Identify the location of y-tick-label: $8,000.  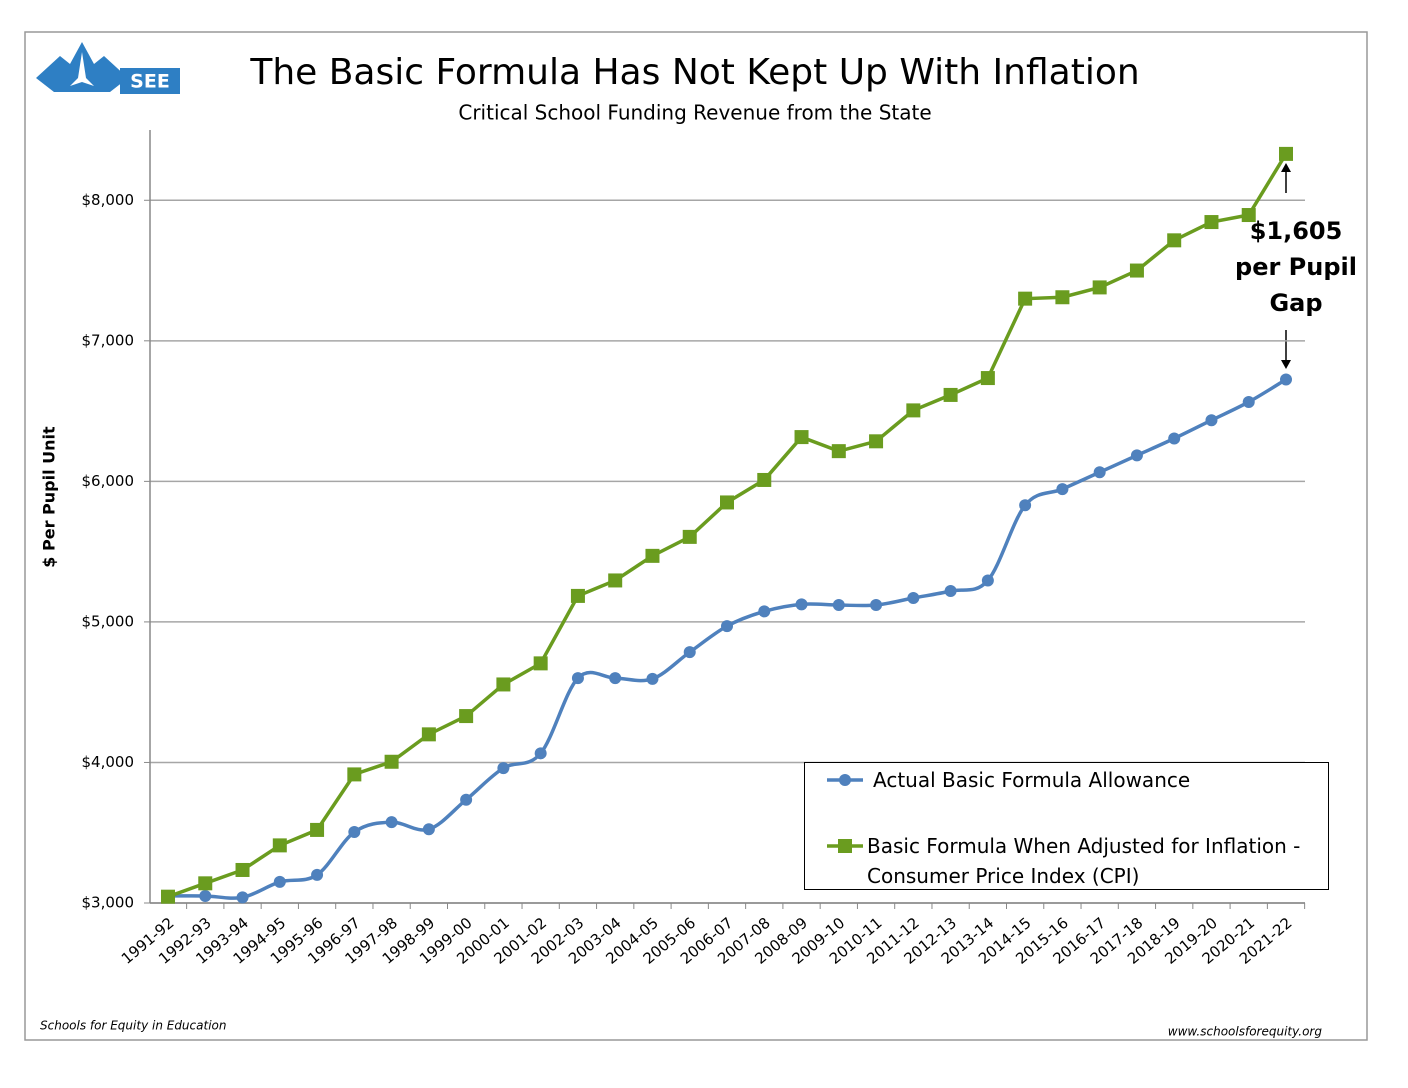
(108, 200).